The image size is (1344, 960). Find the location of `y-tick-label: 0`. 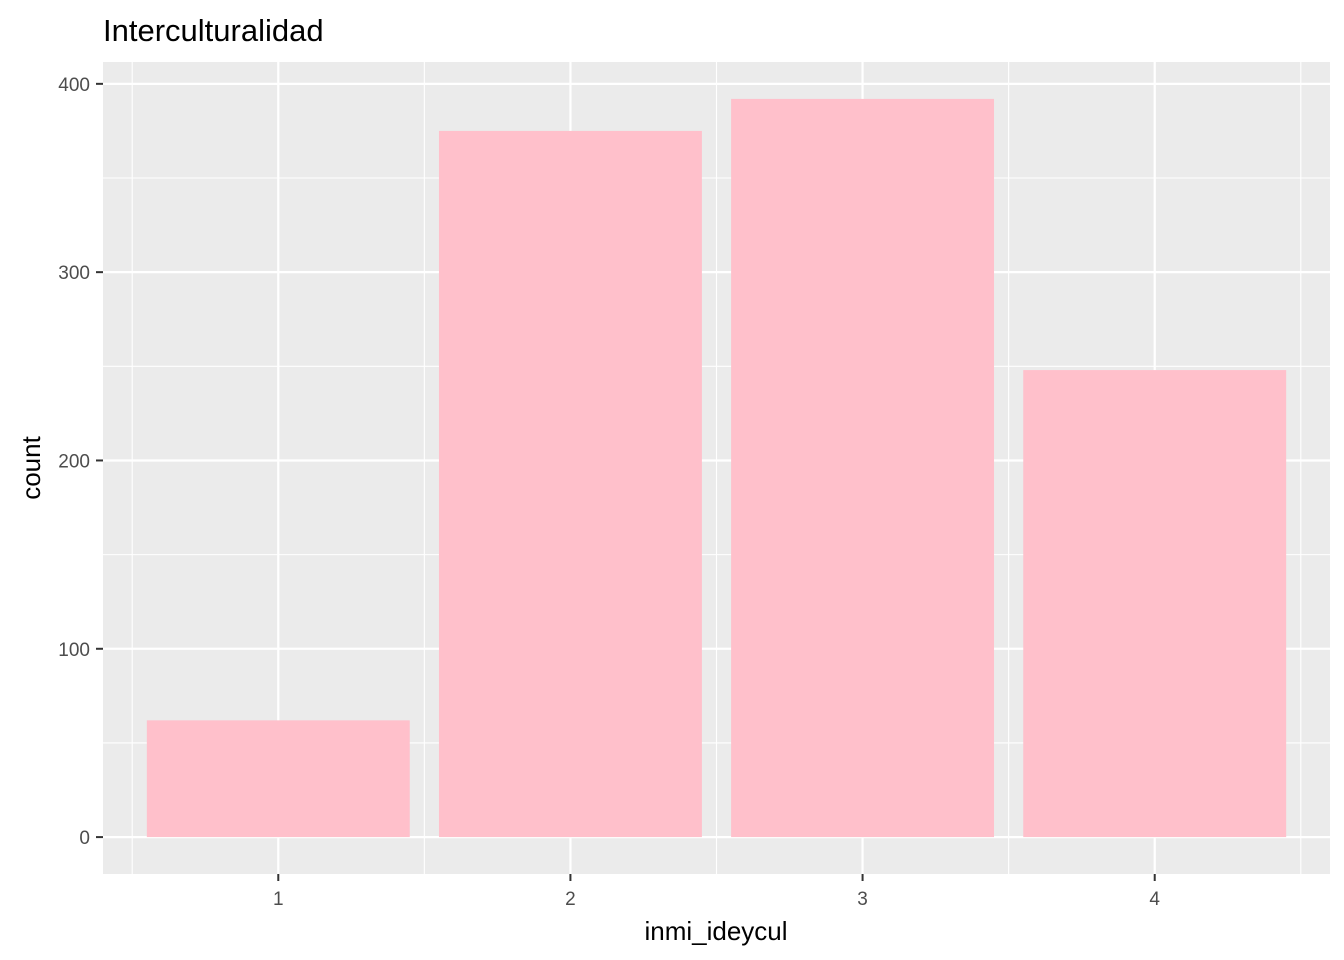

y-tick-label: 0 is located at coordinates (84, 838).